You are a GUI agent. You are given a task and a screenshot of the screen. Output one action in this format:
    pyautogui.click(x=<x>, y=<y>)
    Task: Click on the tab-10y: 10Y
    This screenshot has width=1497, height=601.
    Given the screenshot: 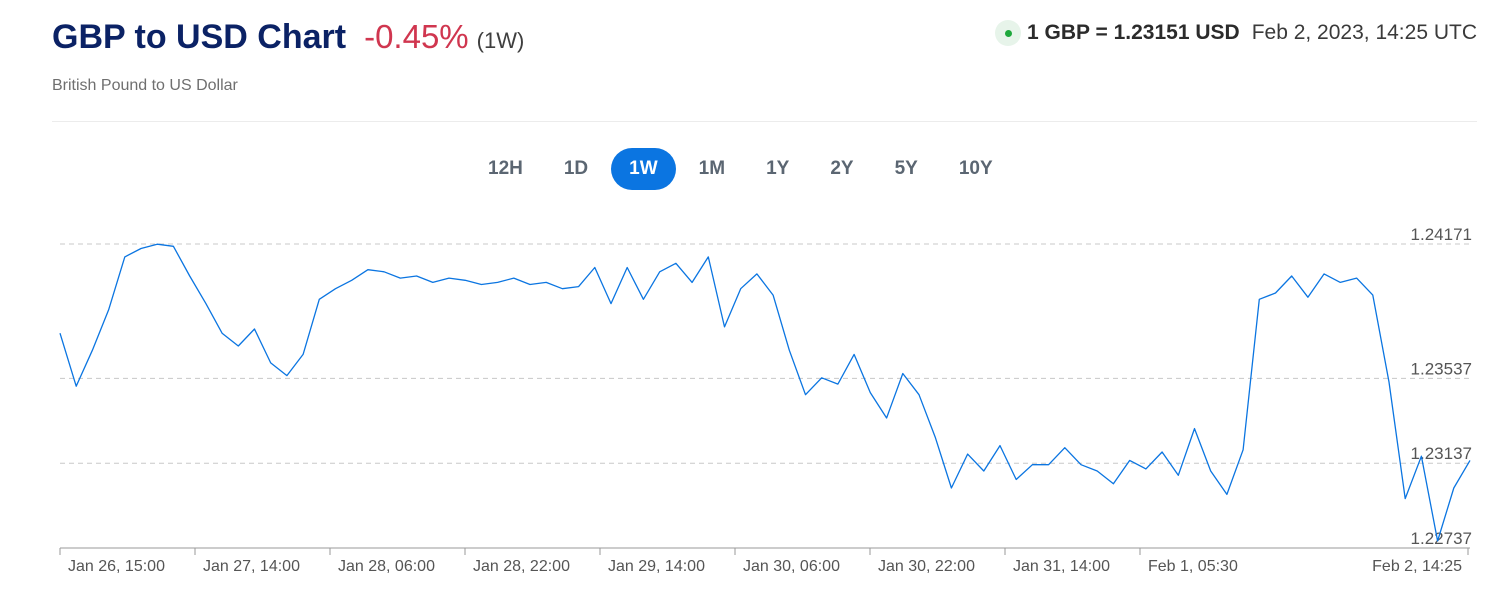 What is the action you would take?
    pyautogui.click(x=975, y=168)
    